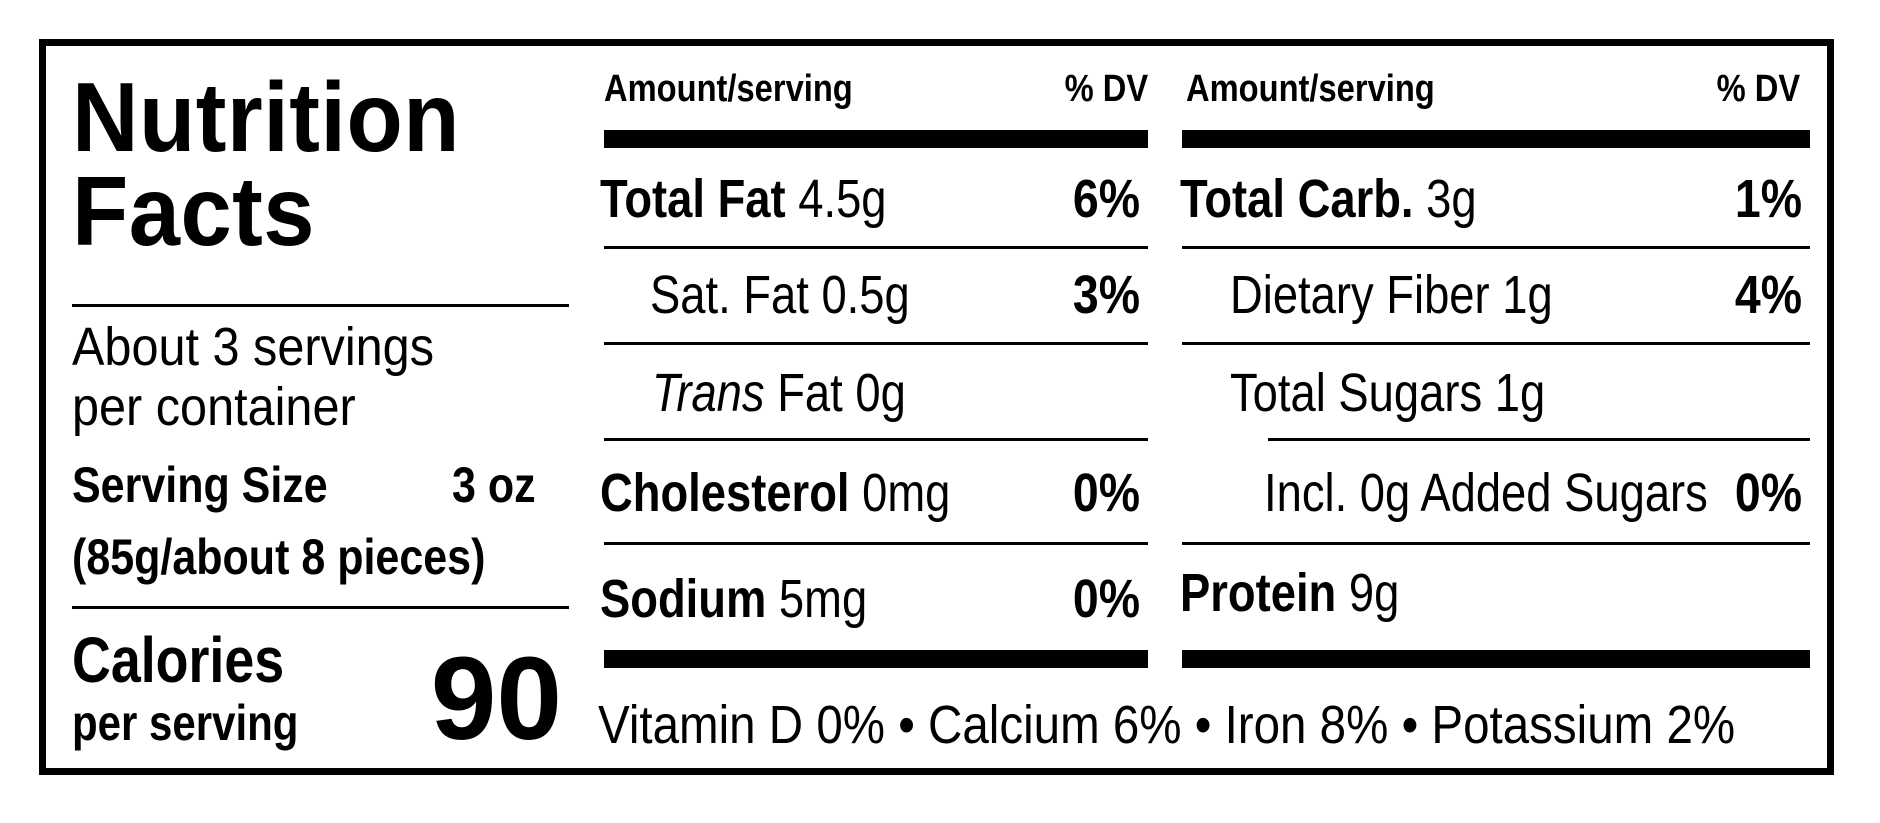  Describe the element at coordinates (200, 485) in the screenshot. I see `serving-size-label: Serving Size` at that location.